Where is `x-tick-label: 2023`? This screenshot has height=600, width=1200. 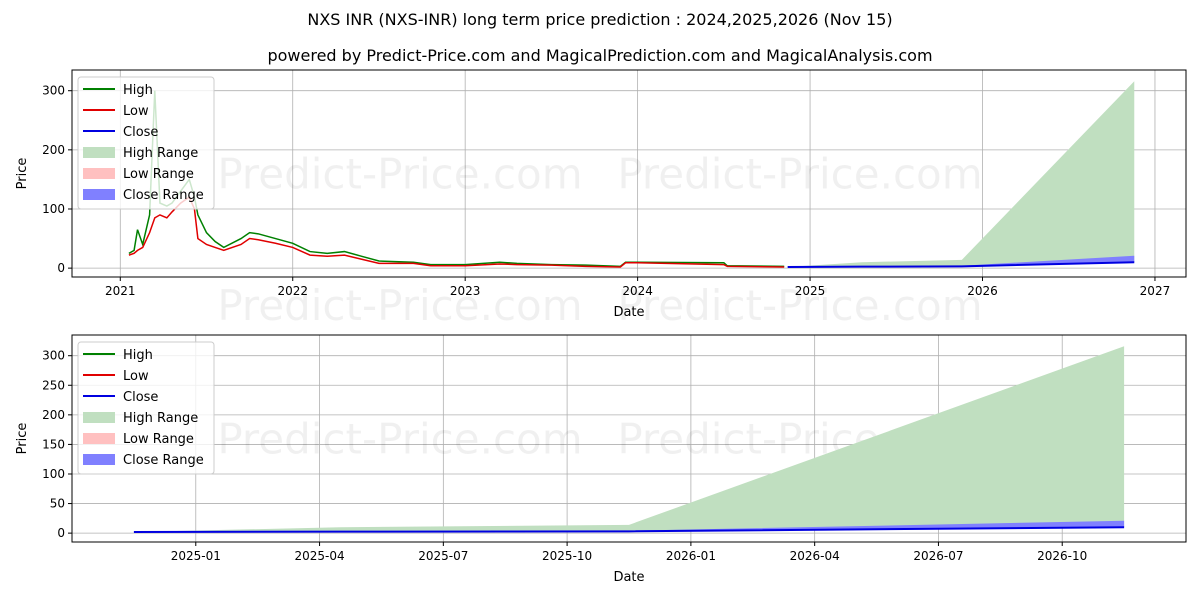 x-tick-label: 2023 is located at coordinates (465, 291).